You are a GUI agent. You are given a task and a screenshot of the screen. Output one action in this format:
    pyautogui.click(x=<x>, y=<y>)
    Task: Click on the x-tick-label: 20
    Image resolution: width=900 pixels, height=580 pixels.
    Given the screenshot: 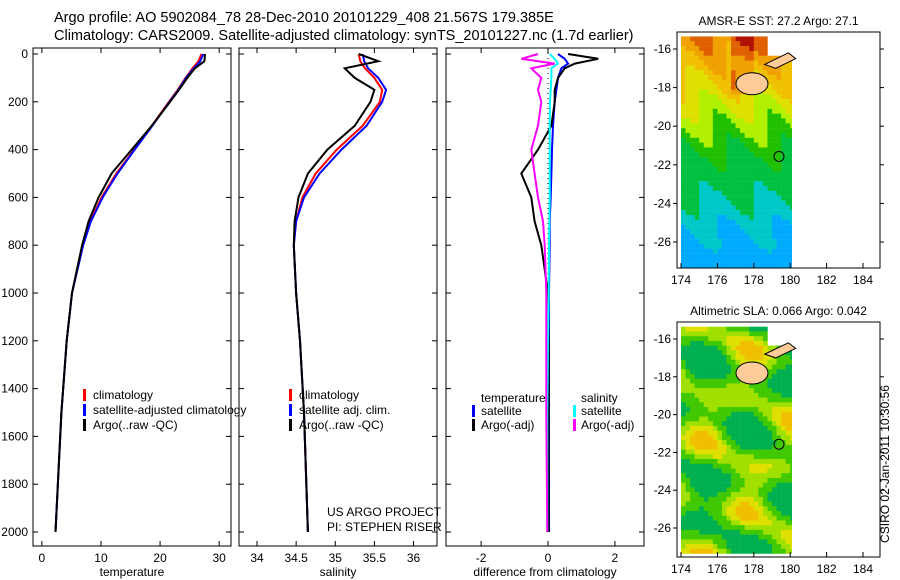 What is the action you would take?
    pyautogui.click(x=160, y=558)
    